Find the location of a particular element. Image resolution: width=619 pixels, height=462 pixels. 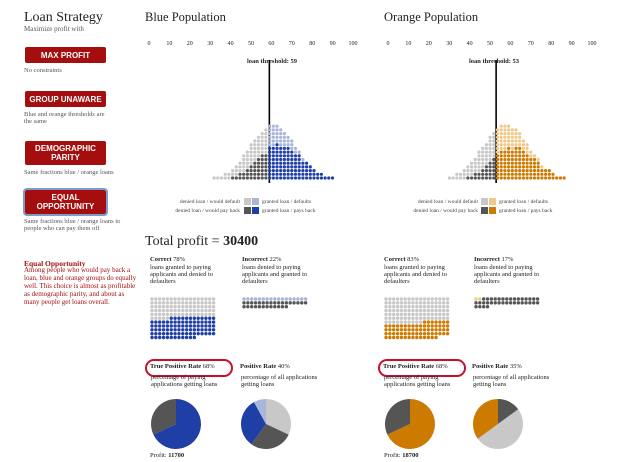

max-profit-desc: No constraints is located at coordinates (43, 70).